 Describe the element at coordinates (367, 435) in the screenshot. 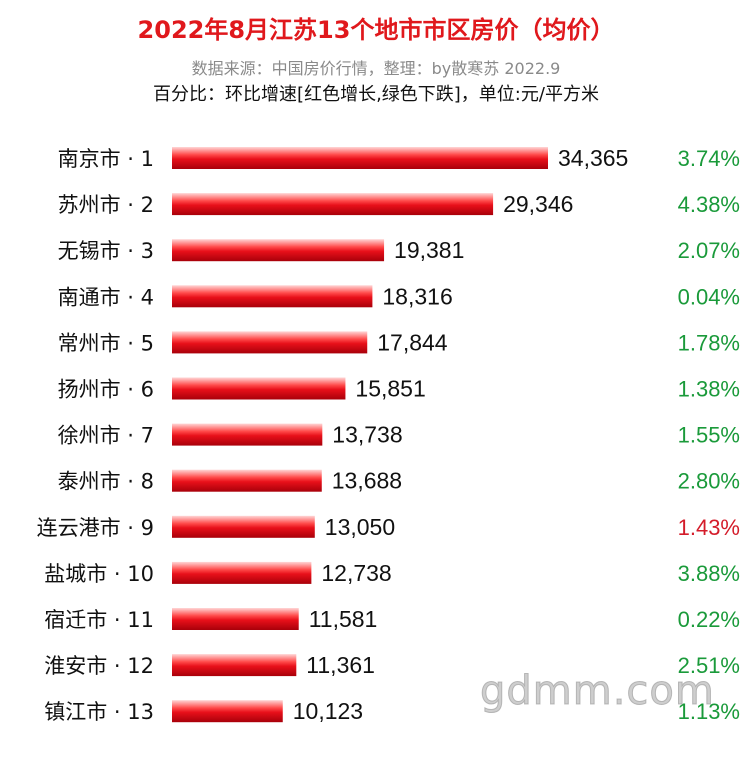

I see `value-label: 13,738` at that location.